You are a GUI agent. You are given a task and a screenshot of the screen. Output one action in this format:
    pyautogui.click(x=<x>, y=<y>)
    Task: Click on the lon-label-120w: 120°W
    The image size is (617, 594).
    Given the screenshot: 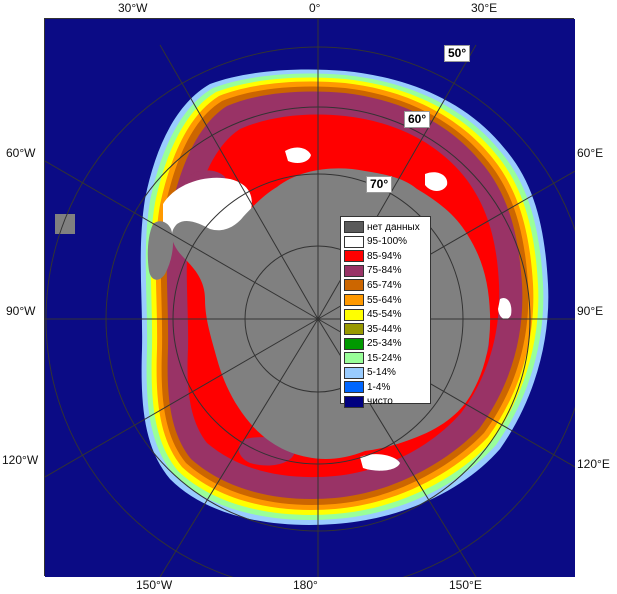 What is the action you would take?
    pyautogui.click(x=20, y=460)
    